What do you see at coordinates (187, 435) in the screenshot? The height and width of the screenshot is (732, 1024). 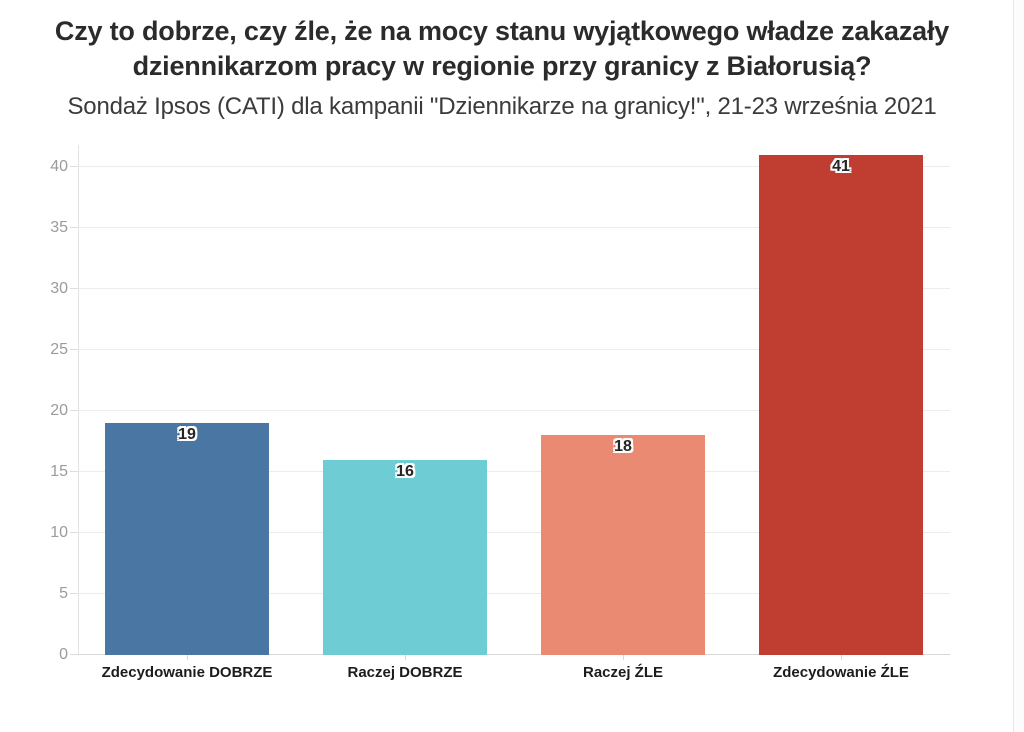 I see `bar-value-label: 19` at bounding box center [187, 435].